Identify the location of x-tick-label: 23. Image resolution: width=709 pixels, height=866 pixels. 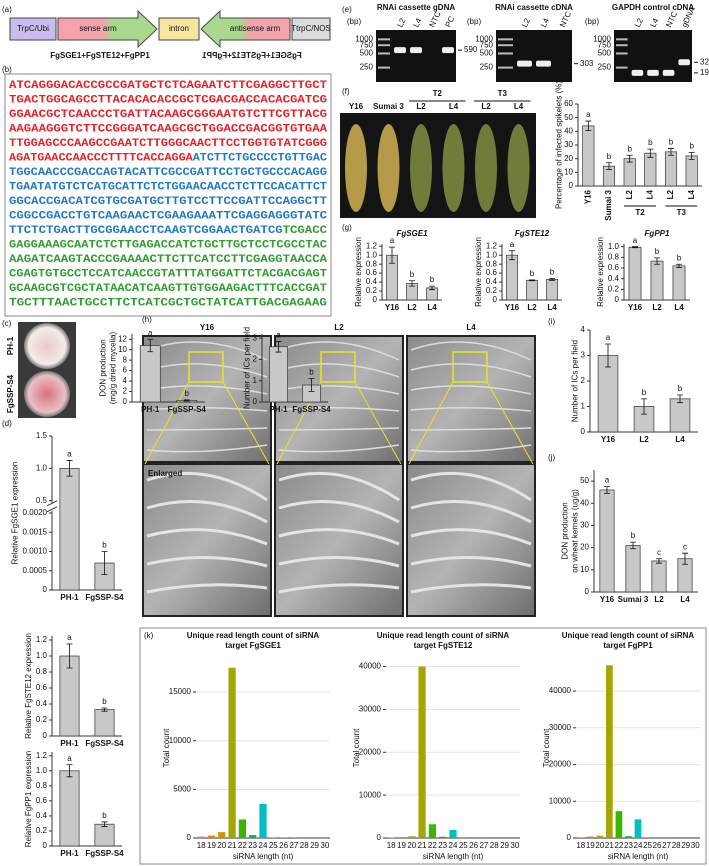
(628, 845).